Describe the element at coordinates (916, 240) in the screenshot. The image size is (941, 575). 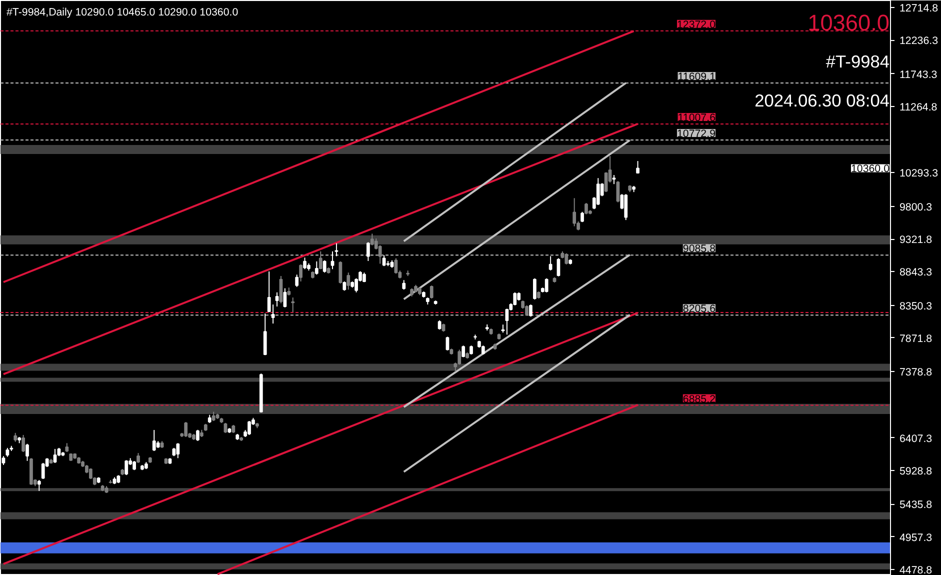
I see `y-tick-label: 9321.8` at that location.